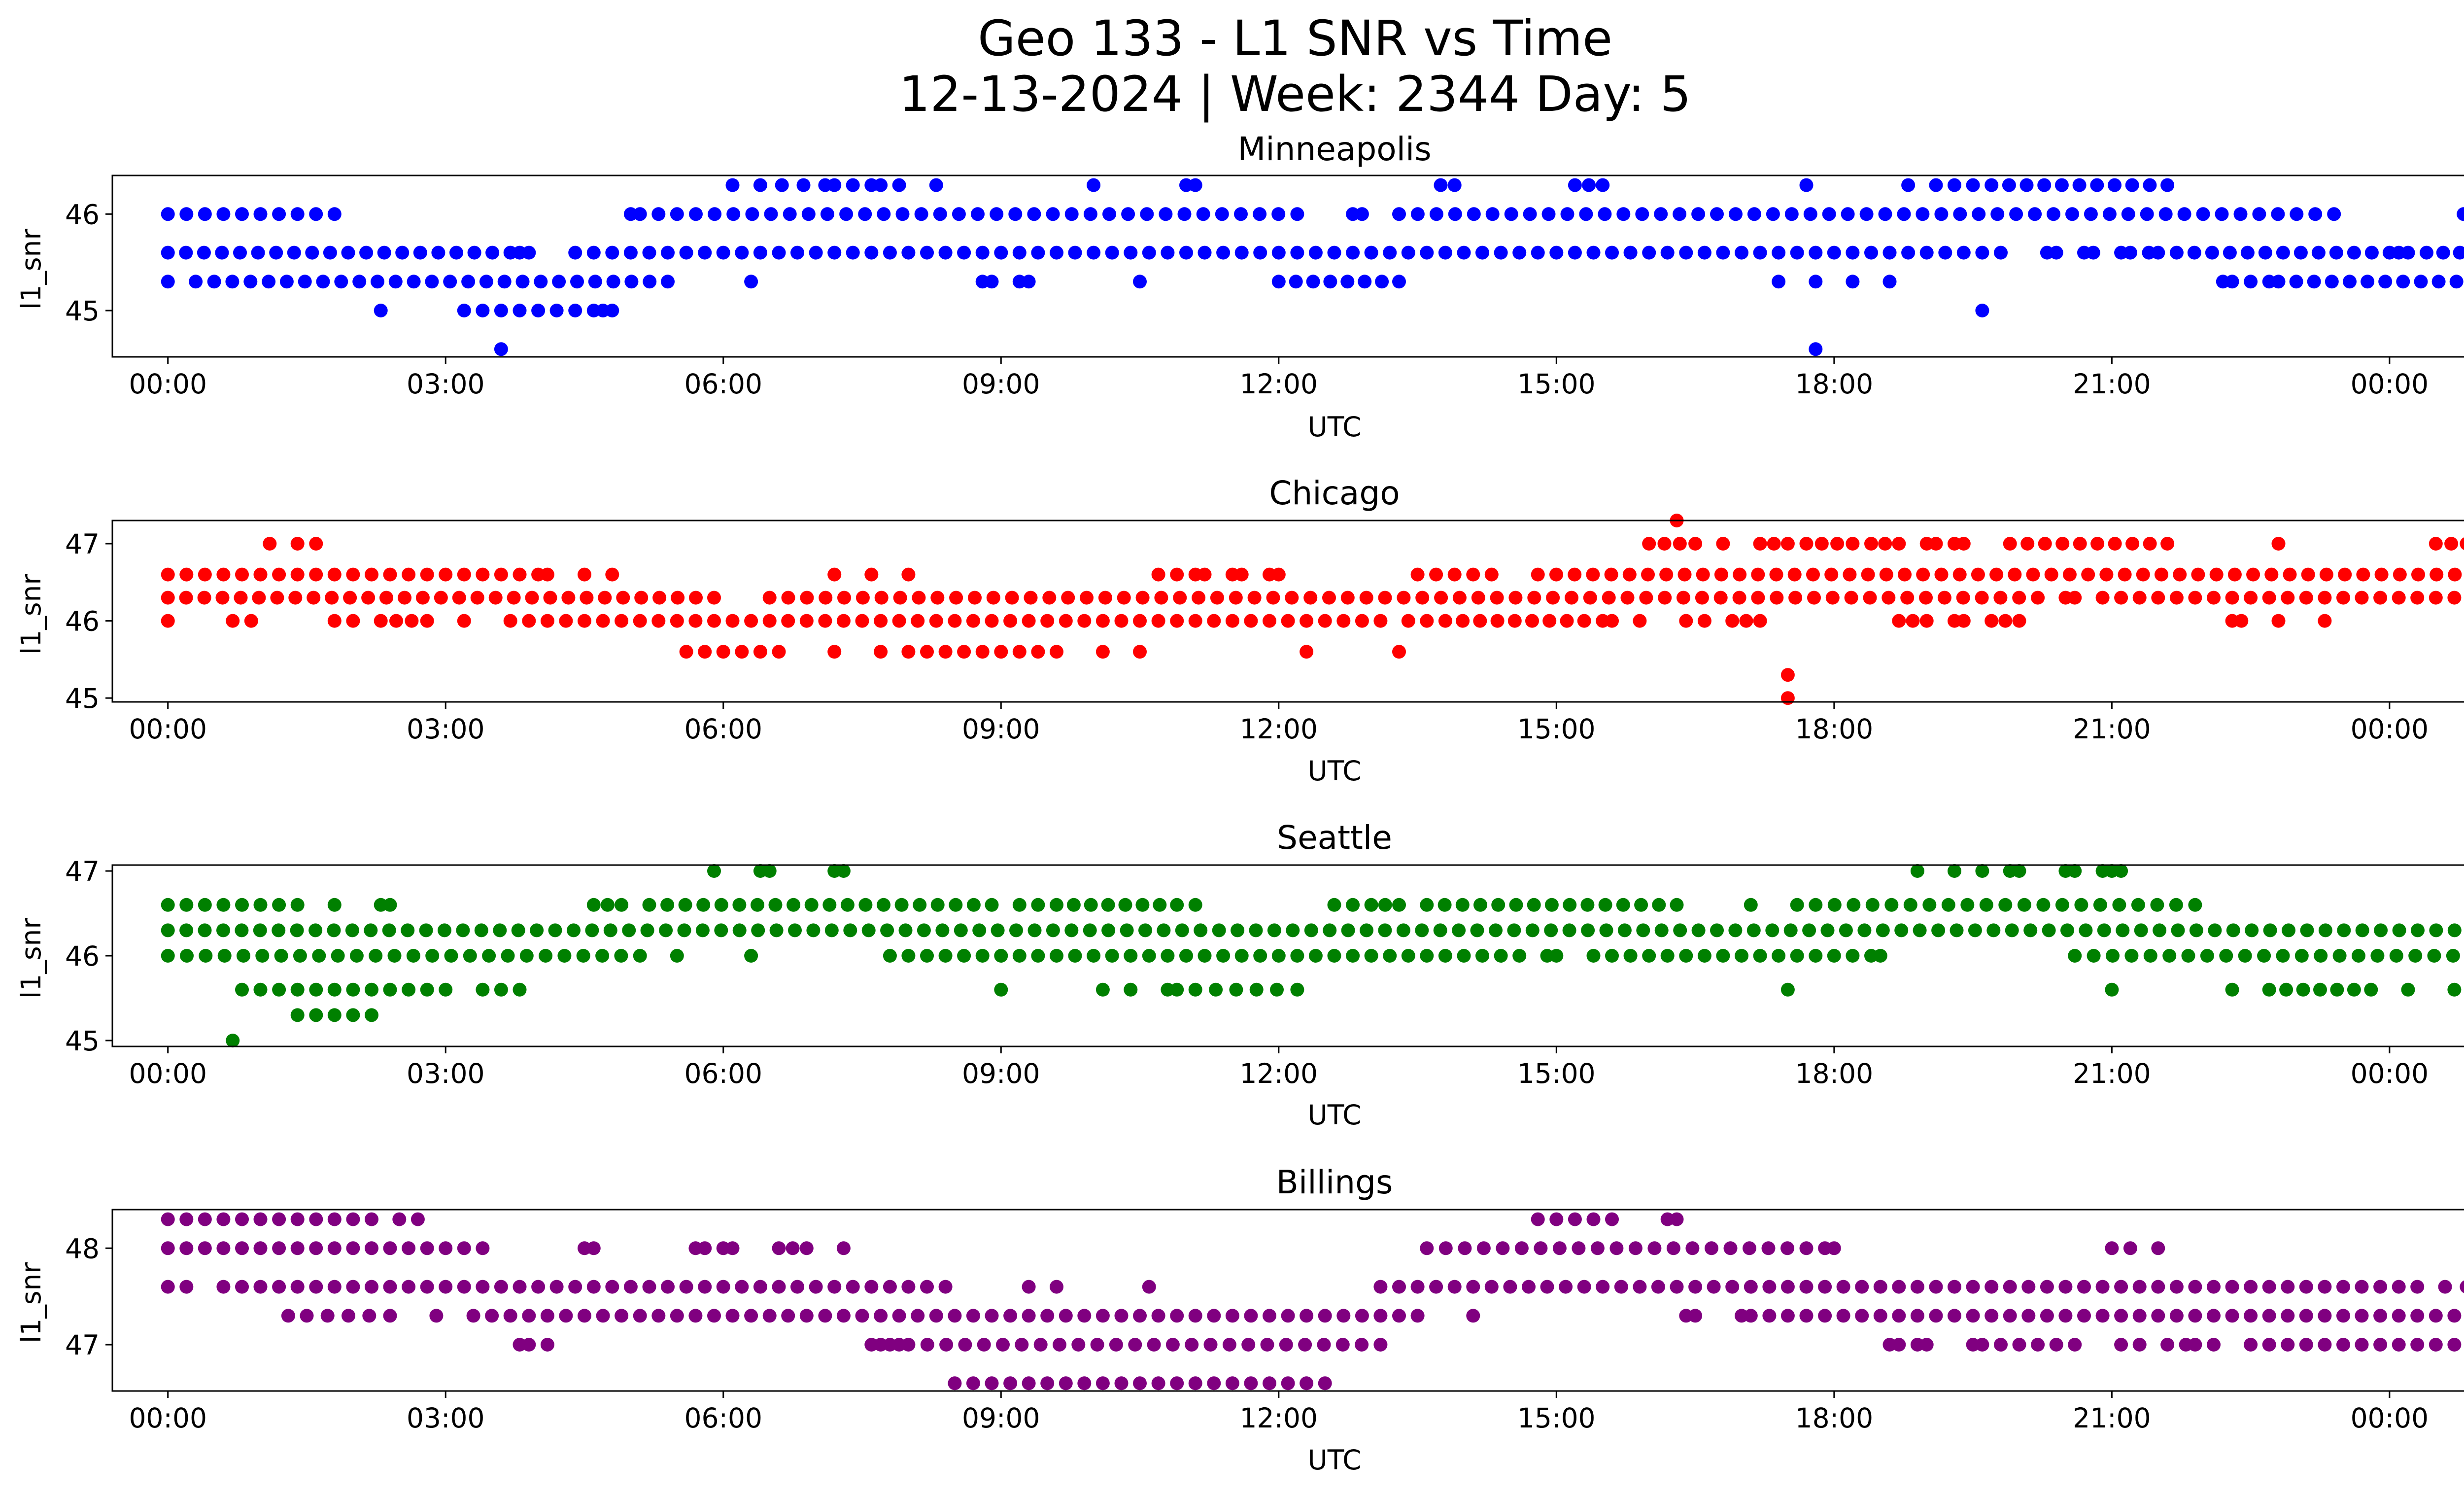 The height and width of the screenshot is (1495, 2464). What do you see at coordinates (2390, 729) in the screenshot?
I see `x-tick-label: 00:00` at bounding box center [2390, 729].